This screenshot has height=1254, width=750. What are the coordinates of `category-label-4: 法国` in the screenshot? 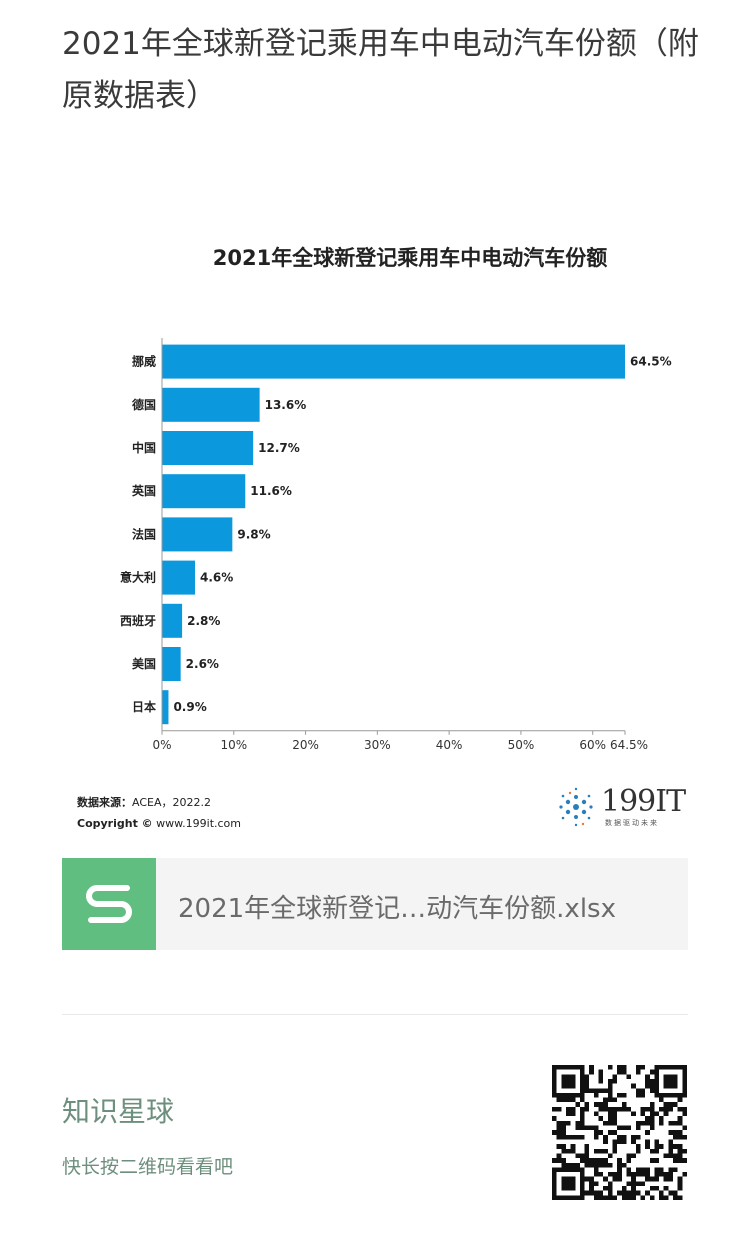 It's located at (144, 533).